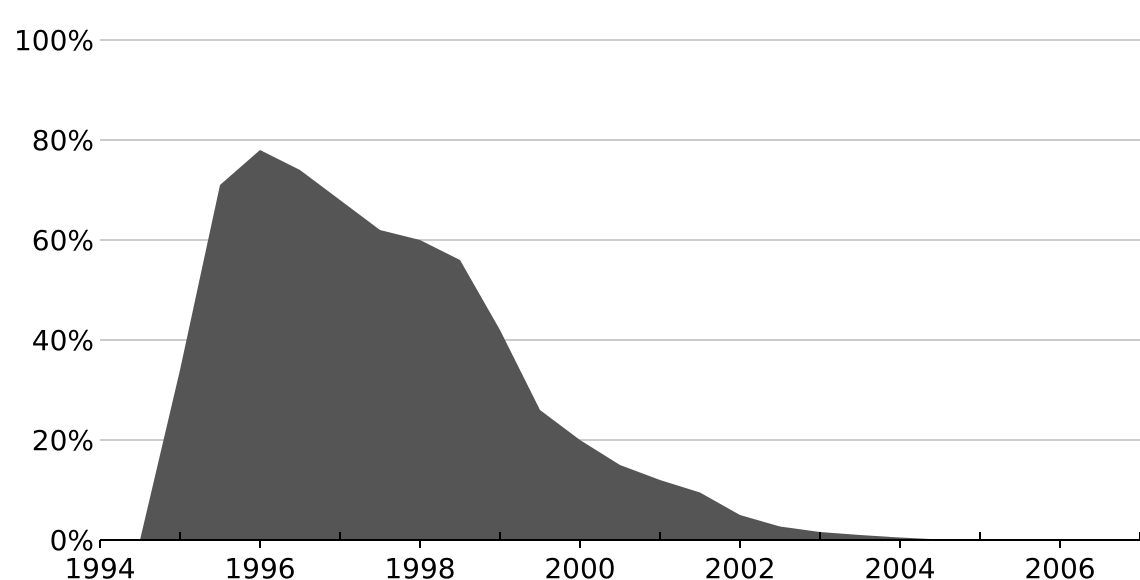 Image resolution: width=1140 pixels, height=580 pixels. What do you see at coordinates (419, 566) in the screenshot?
I see `x-tick-label-1998: 1998` at bounding box center [419, 566].